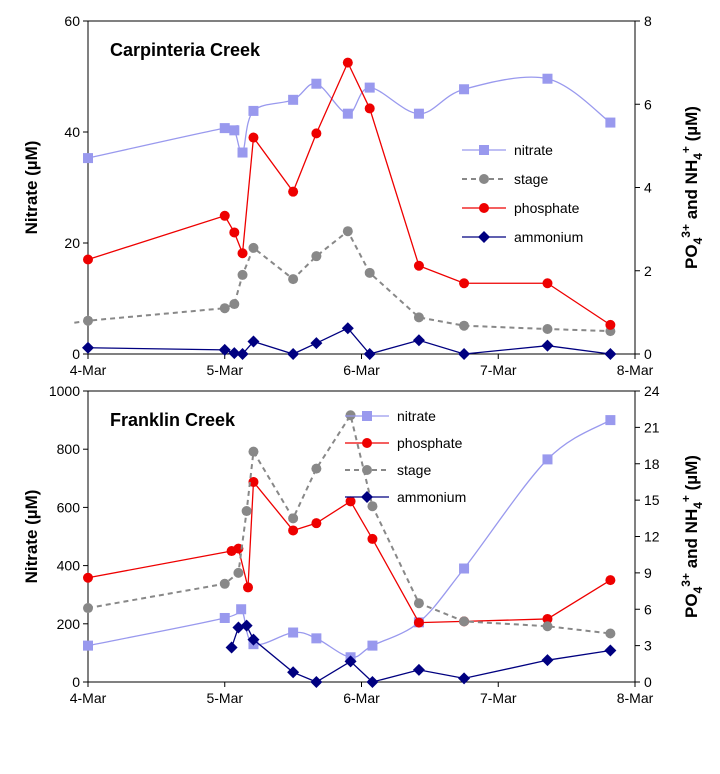 This screenshot has height=774, width=720. What do you see at coordinates (648, 573) in the screenshot?
I see `y2-tick-label: 9` at bounding box center [648, 573].